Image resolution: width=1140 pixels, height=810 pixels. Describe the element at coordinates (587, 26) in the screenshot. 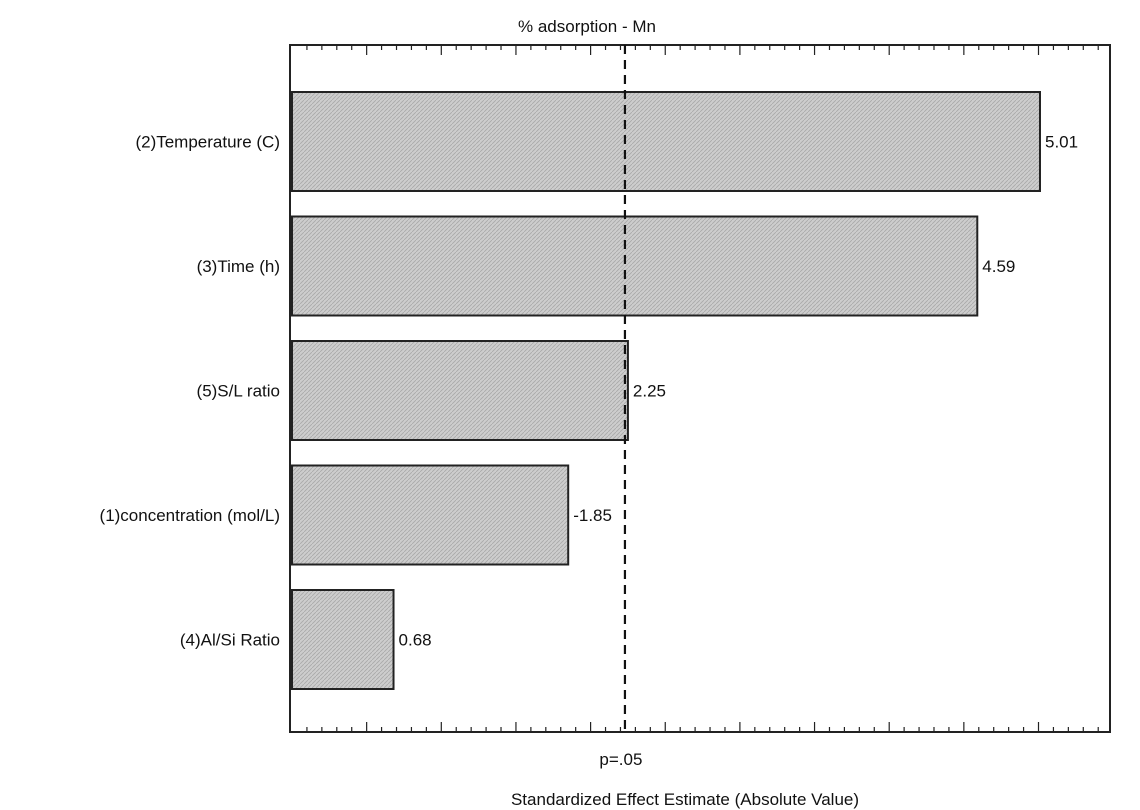

I see `chart-title: % adsorption - Mn` at that location.